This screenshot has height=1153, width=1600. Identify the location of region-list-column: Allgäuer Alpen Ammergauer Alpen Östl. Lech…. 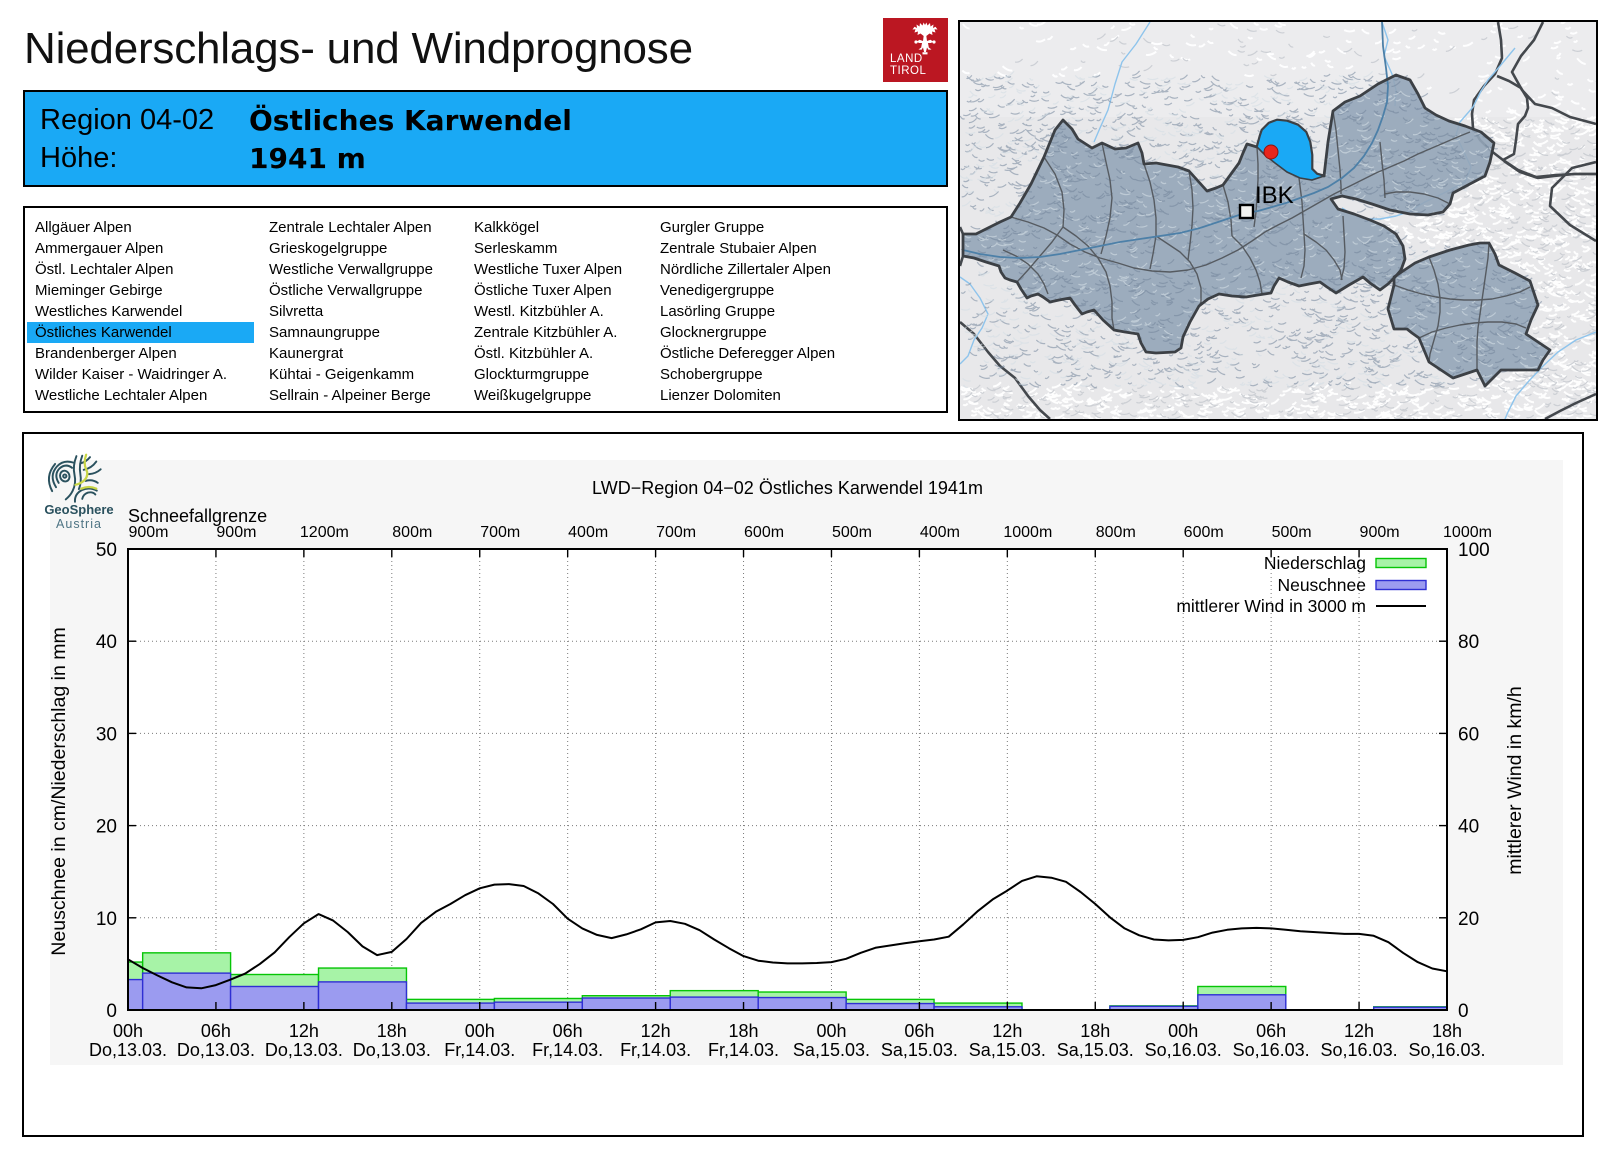
(140, 311).